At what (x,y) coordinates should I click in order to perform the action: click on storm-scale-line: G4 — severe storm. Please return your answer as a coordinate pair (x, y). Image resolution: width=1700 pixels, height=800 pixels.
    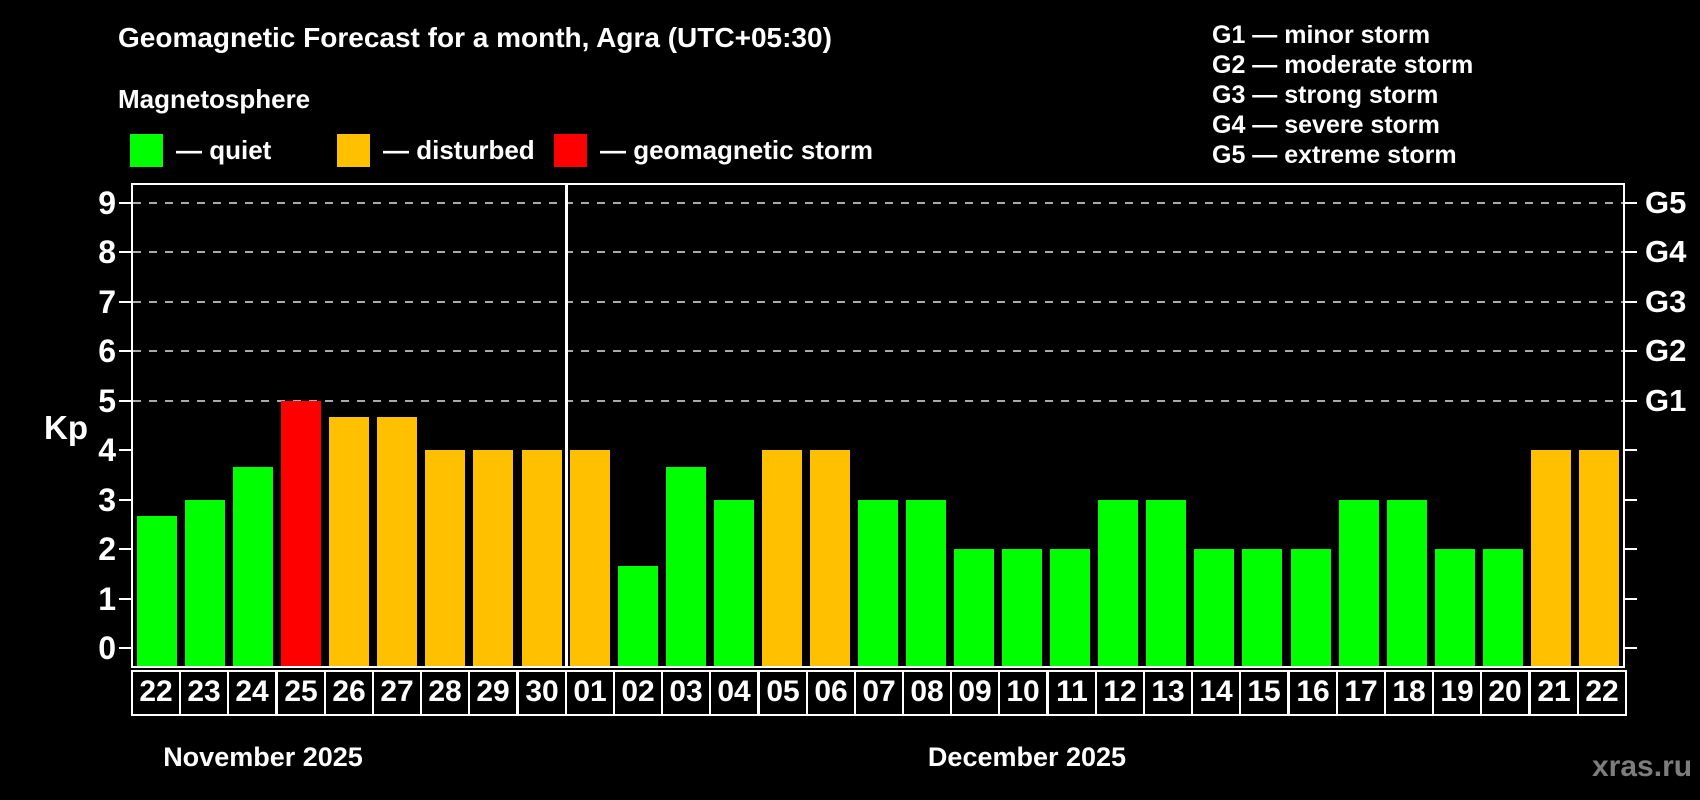
    Looking at the image, I should click on (1326, 125).